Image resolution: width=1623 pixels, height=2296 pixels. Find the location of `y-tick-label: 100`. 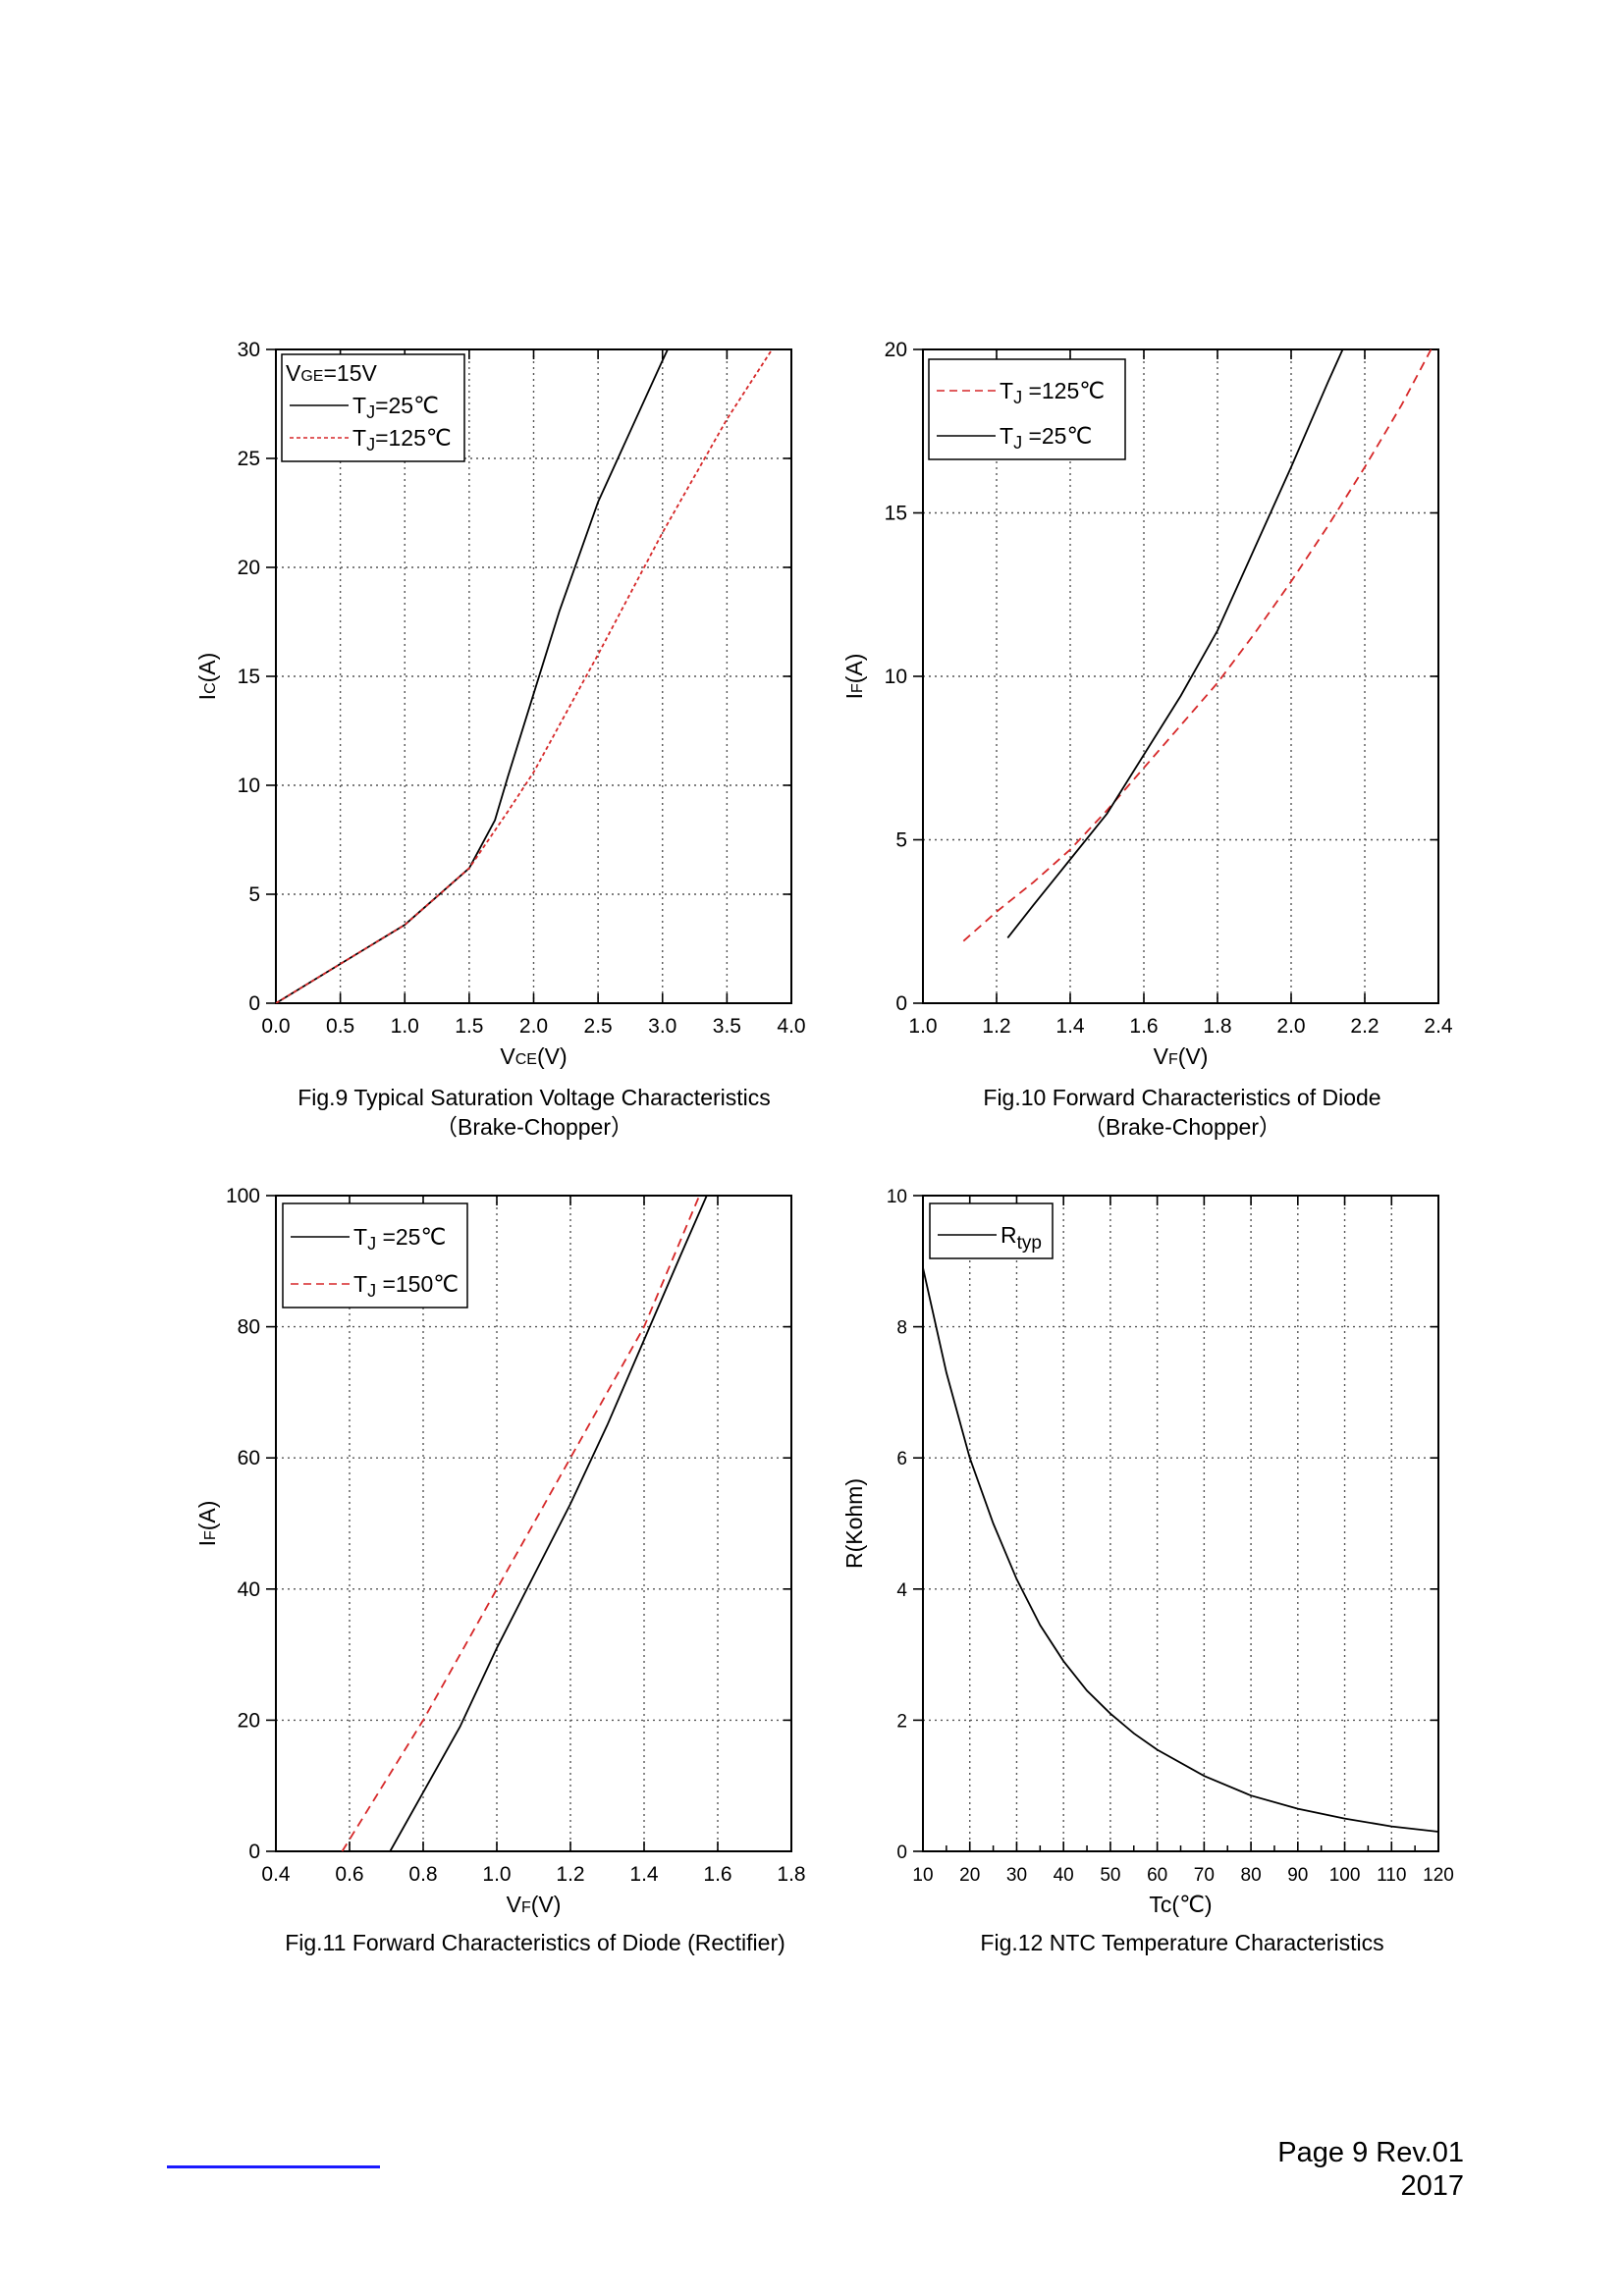

y-tick-label: 100 is located at coordinates (243, 1196).